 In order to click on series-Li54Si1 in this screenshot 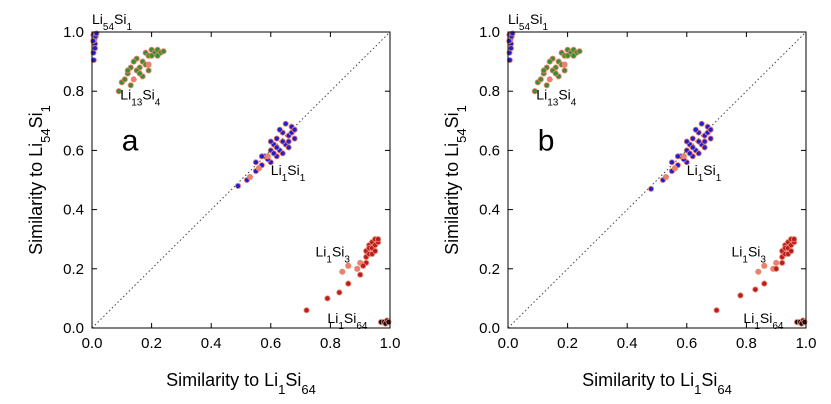, I will do `click(511, 47)`.